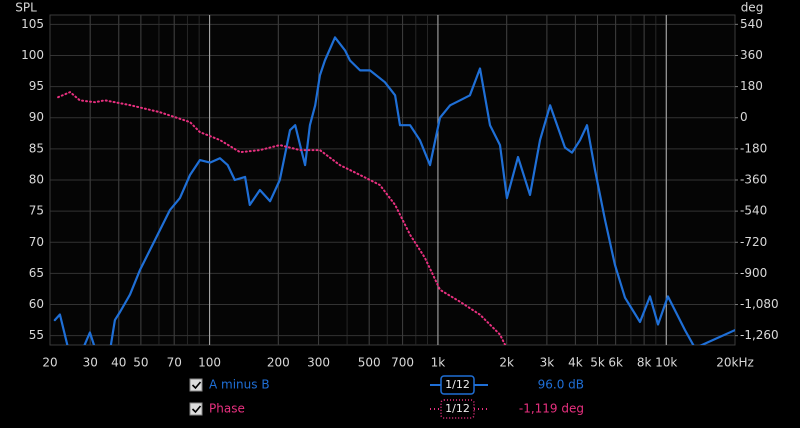 The height and width of the screenshot is (428, 800). What do you see at coordinates (575, 363) in the screenshot?
I see `x-tick-label: 4k` at bounding box center [575, 363].